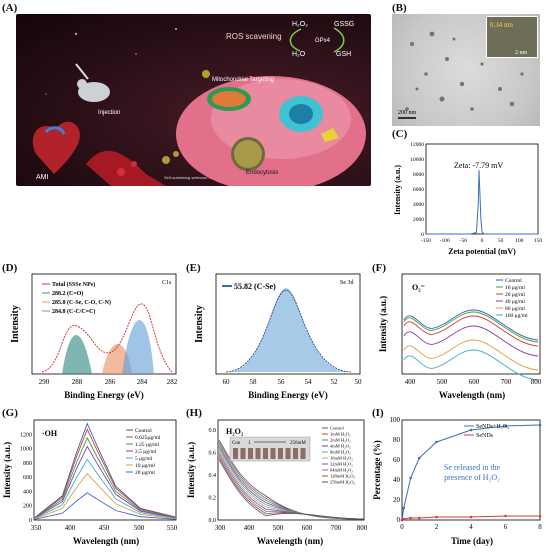 This screenshot has height=555, width=546. What do you see at coordinates (220, 528) in the screenshot?
I see `h-xtick: 300` at bounding box center [220, 528].